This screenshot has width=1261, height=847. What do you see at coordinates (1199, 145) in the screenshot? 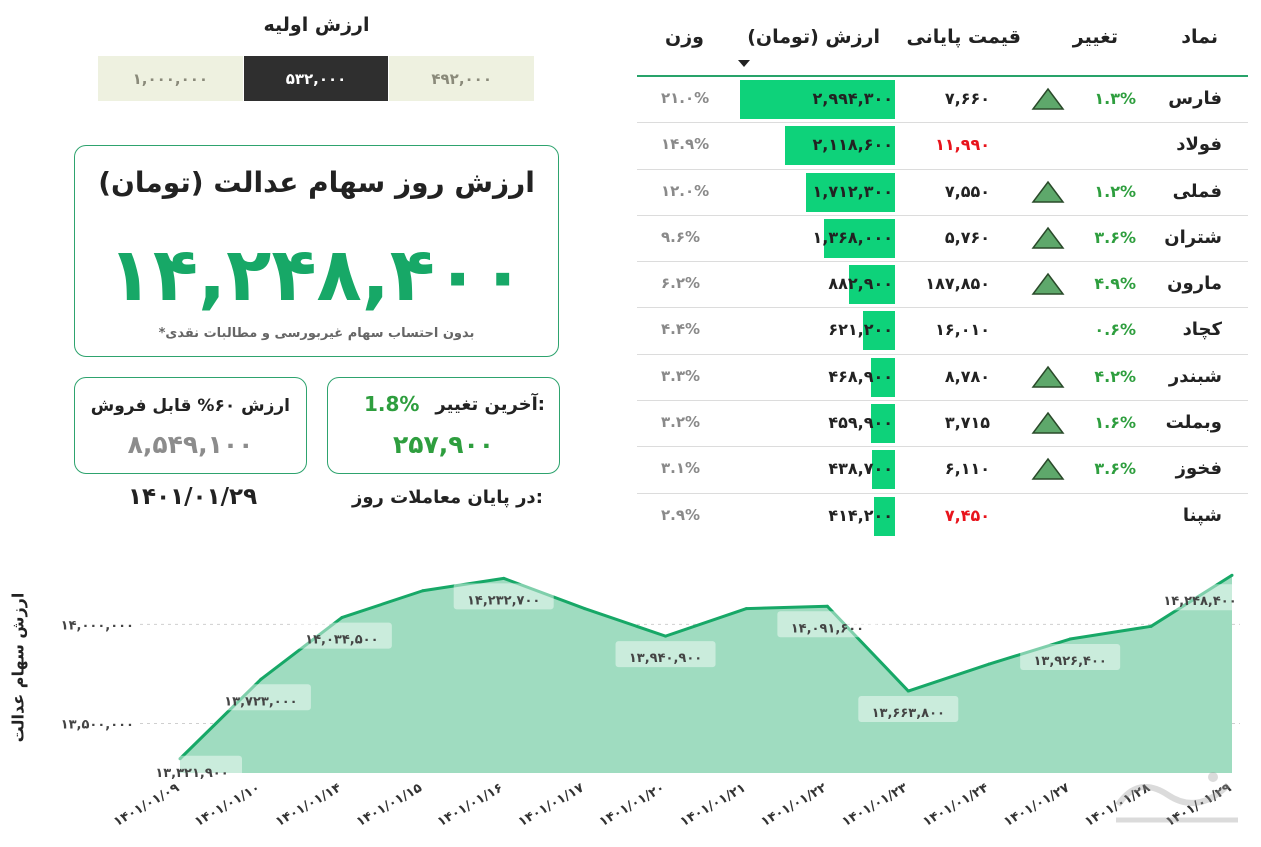
I see `row-symbol: فولاد` at bounding box center [1199, 145].